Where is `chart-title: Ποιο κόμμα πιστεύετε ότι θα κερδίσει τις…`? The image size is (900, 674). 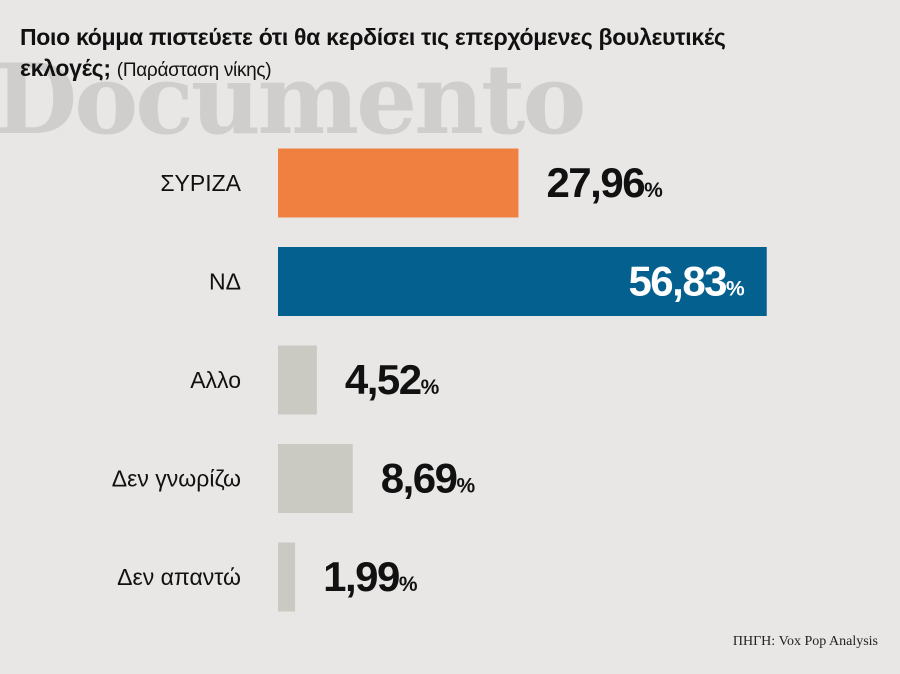
chart-title: Ποιο κόμμα πιστεύετε ότι θα κερδίσει τις… is located at coordinates (400, 54).